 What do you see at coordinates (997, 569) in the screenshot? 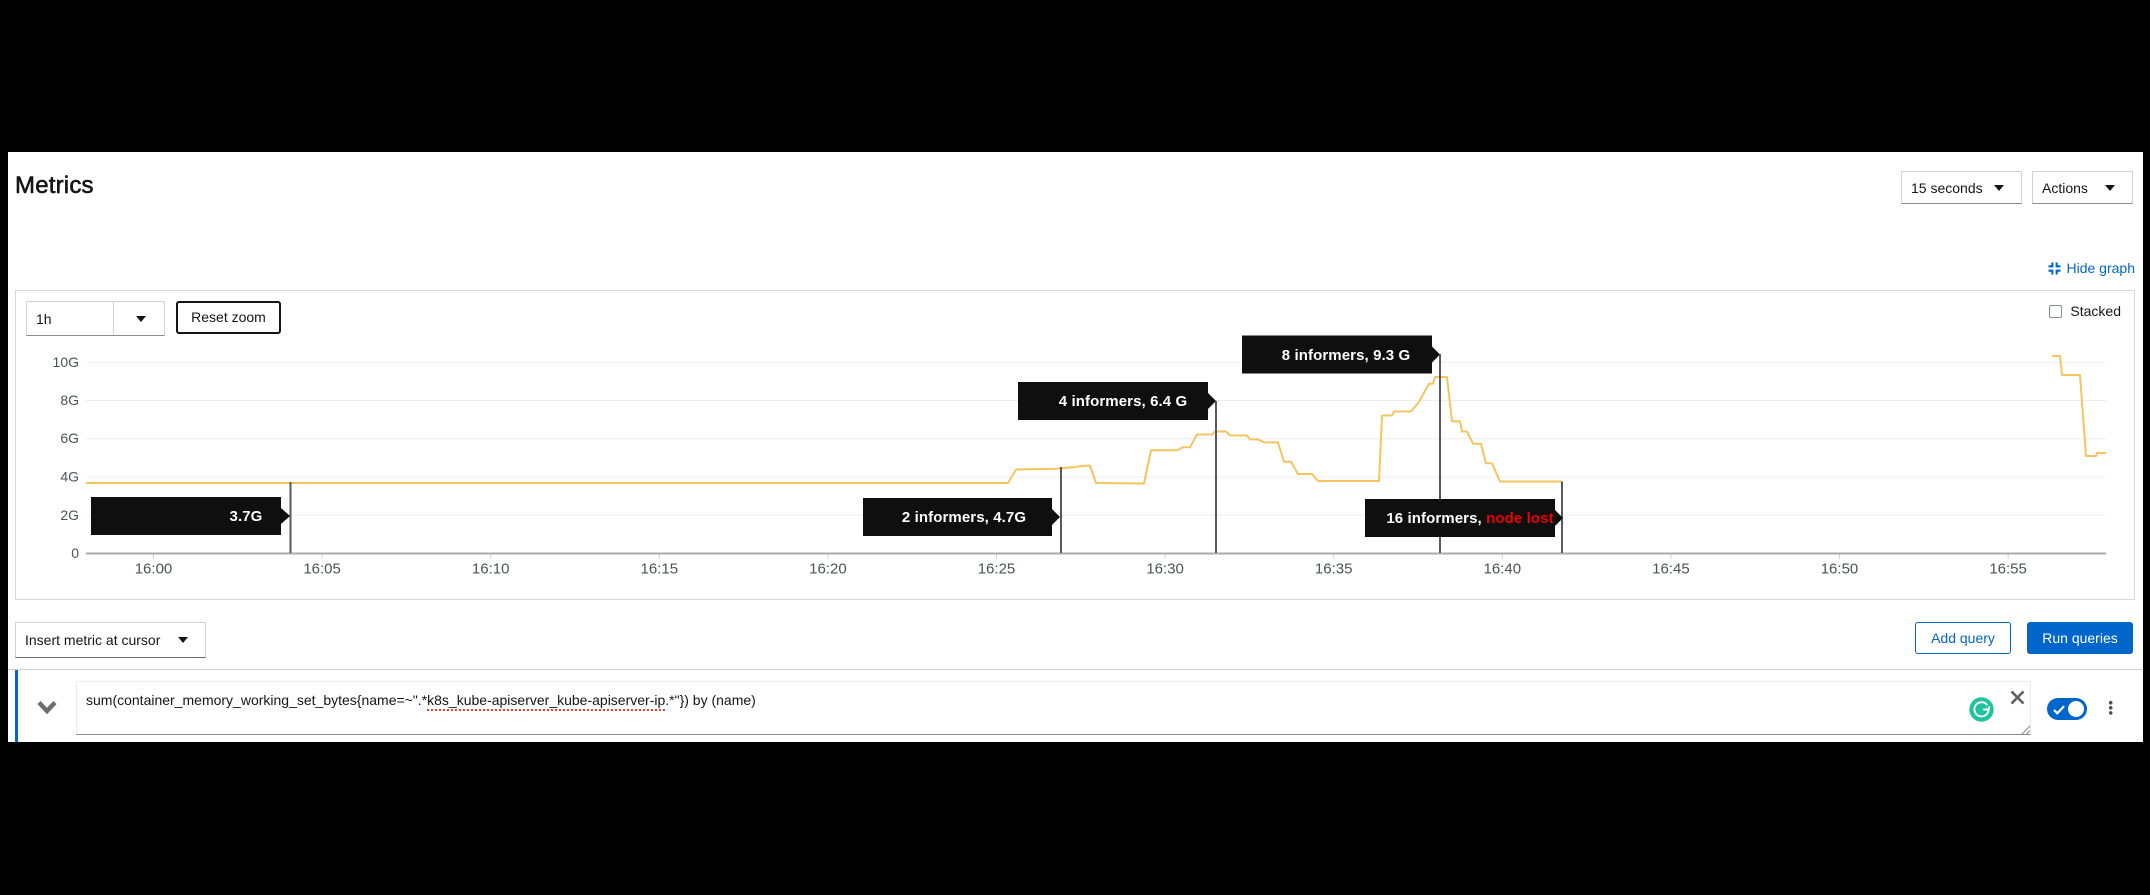
I see `svg-text: 16:25` at bounding box center [997, 569].